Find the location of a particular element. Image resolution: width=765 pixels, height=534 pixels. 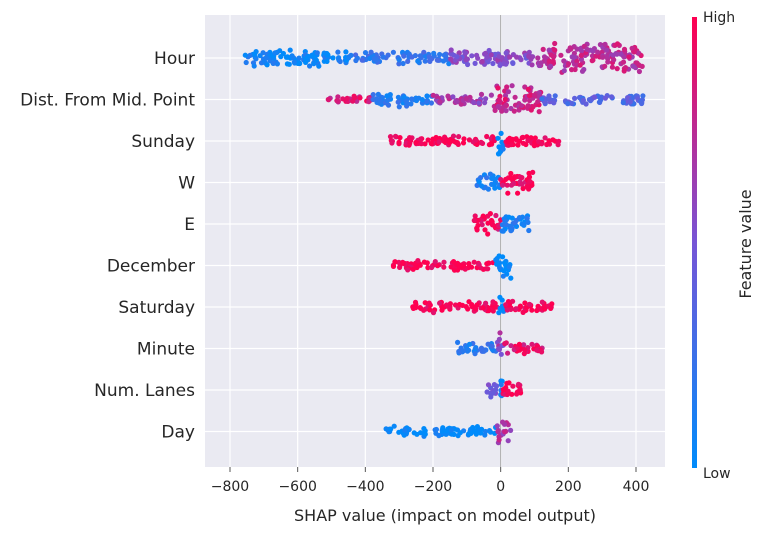

feature-label: Dist. From Mid. Point is located at coordinates (107, 101).